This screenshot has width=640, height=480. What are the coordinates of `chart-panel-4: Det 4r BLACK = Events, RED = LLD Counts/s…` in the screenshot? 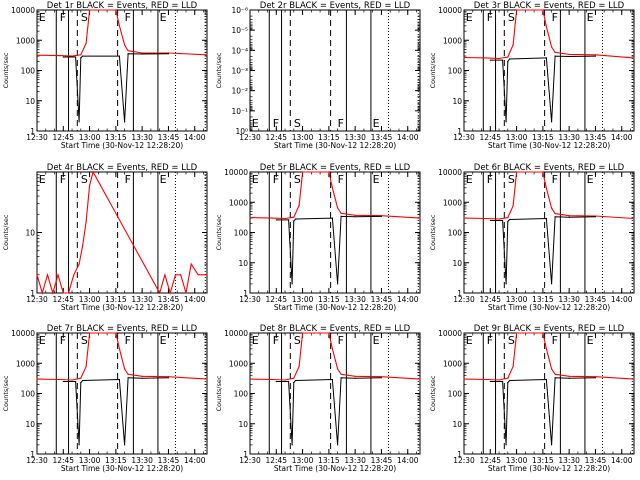 It's located at (105, 237).